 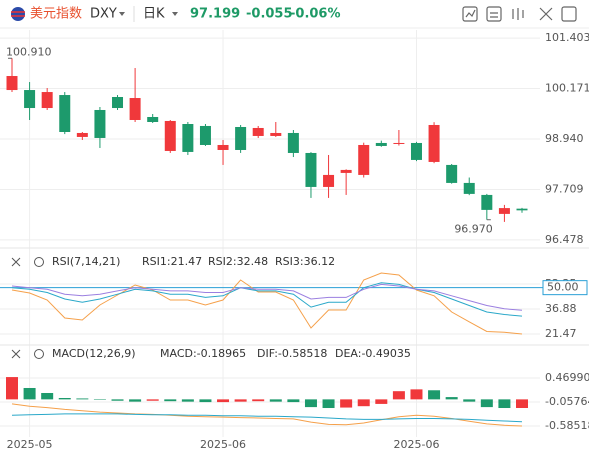 What do you see at coordinates (292, 353) in the screenshot?
I see `legend-entry: DIF:-0.58518` at bounding box center [292, 353].